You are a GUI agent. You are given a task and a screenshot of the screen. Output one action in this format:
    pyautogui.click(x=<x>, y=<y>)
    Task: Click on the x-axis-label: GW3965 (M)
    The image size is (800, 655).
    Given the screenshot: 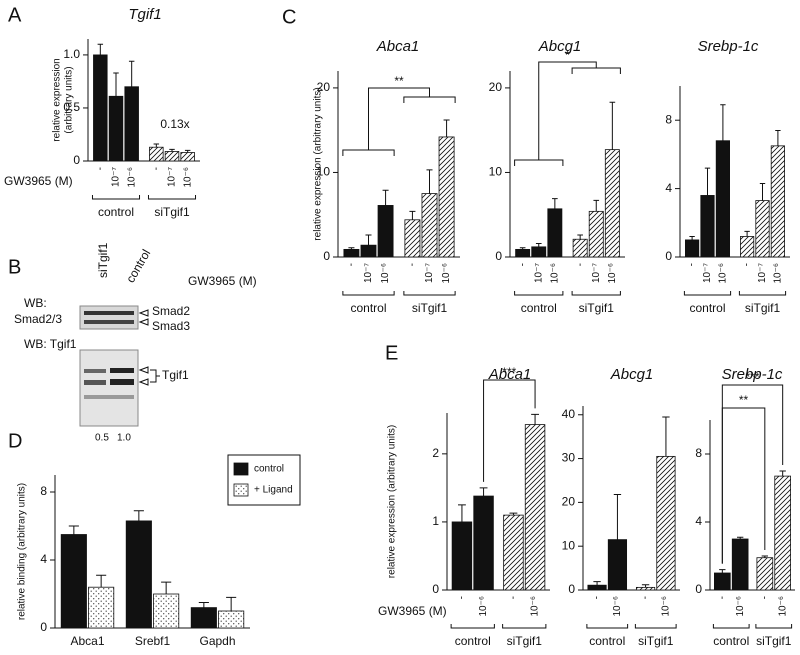 What is the action you would take?
    pyautogui.click(x=412, y=611)
    